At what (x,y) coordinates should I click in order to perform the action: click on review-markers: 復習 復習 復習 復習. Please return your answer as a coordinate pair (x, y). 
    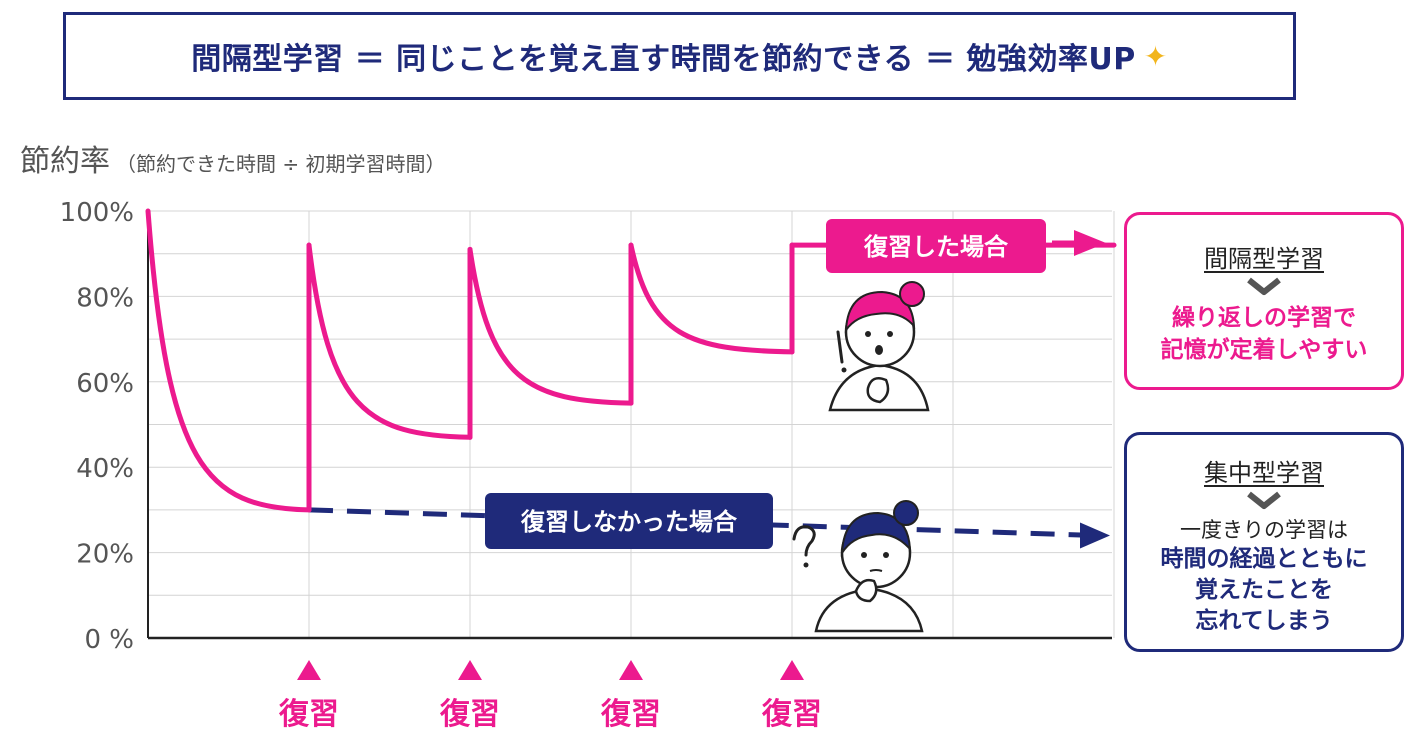
    Looking at the image, I should click on (550, 696).